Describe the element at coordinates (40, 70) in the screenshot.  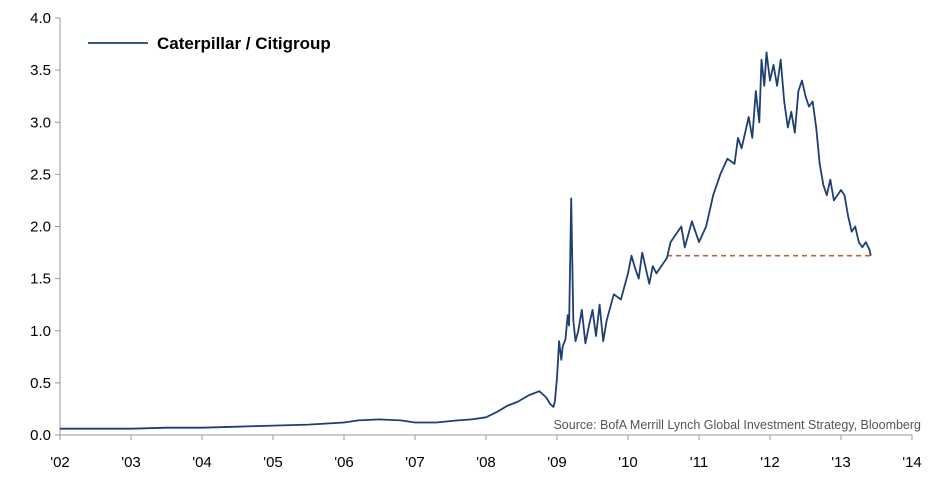
I see `y-tick-label: 3.5` at that location.